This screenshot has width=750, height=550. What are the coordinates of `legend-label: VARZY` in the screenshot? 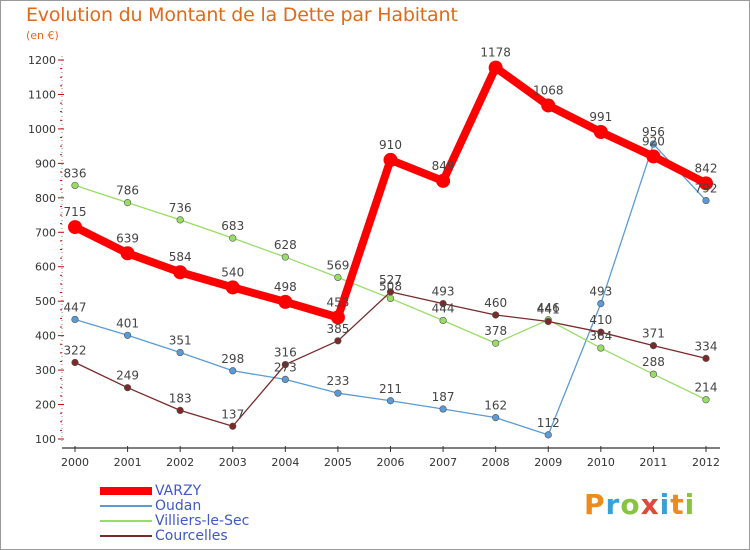 It's located at (178, 491).